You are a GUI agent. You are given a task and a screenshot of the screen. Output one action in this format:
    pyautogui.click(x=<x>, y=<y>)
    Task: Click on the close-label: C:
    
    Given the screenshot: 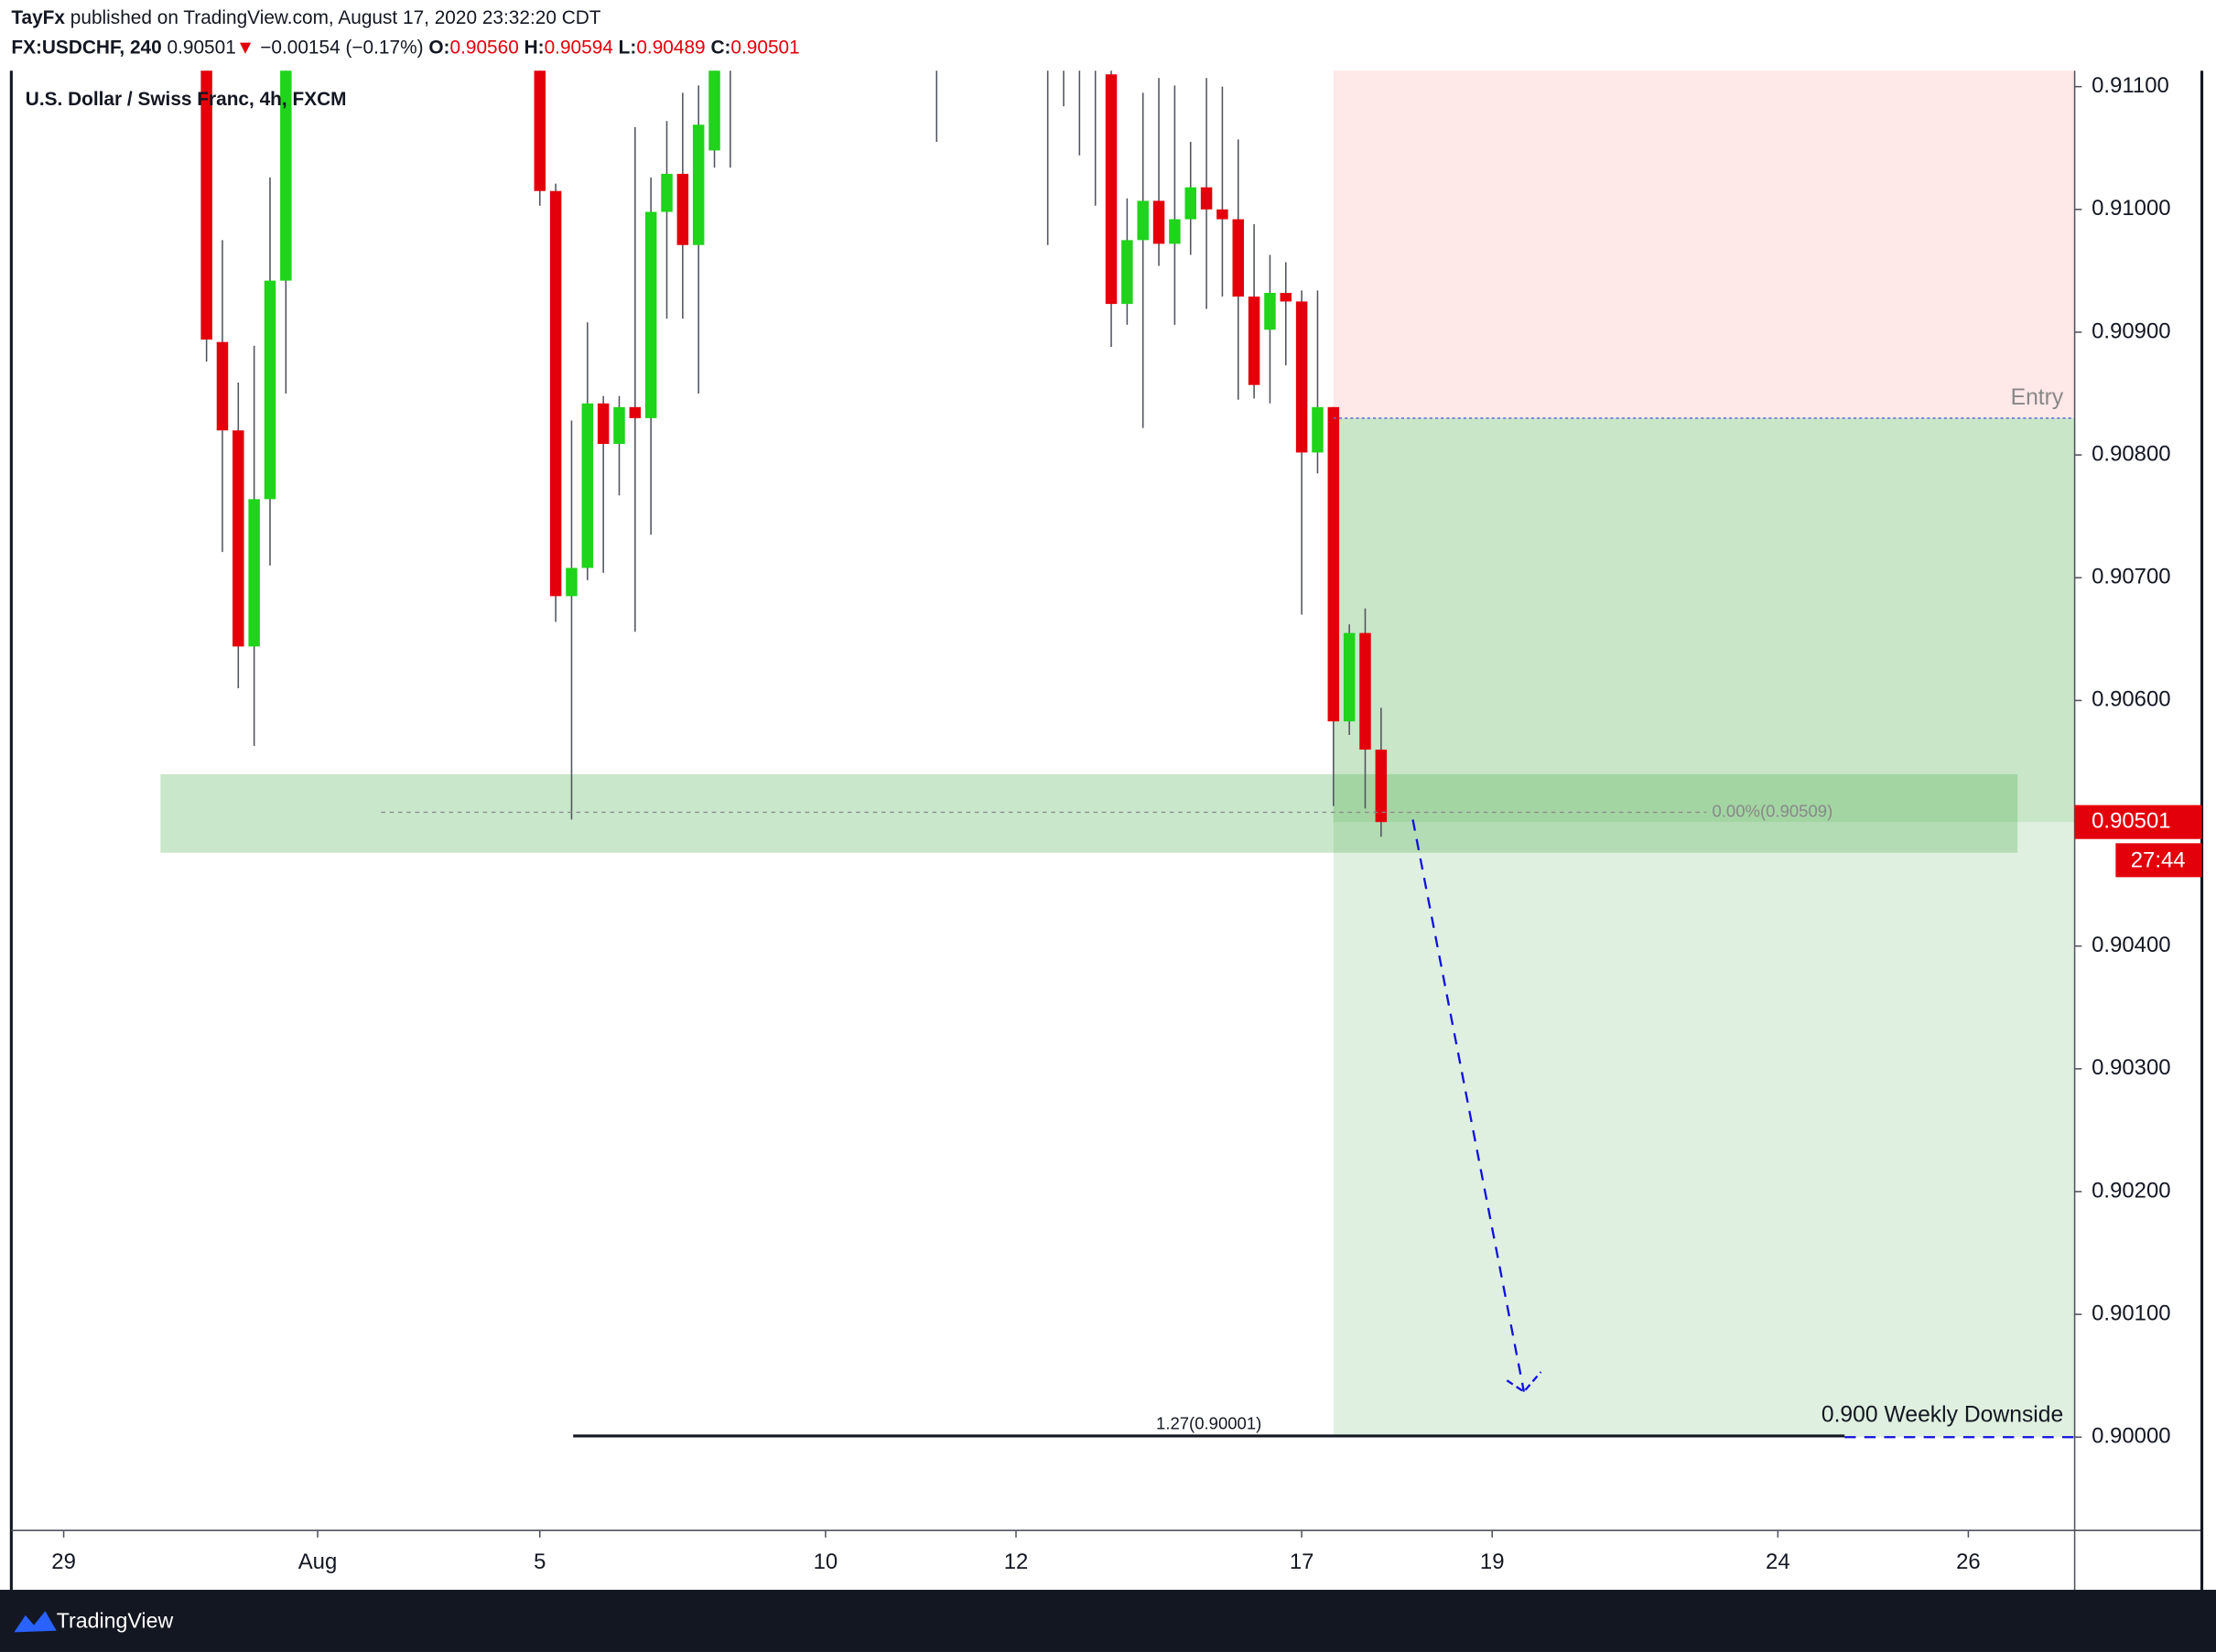 What is the action you would take?
    pyautogui.click(x=720, y=47)
    